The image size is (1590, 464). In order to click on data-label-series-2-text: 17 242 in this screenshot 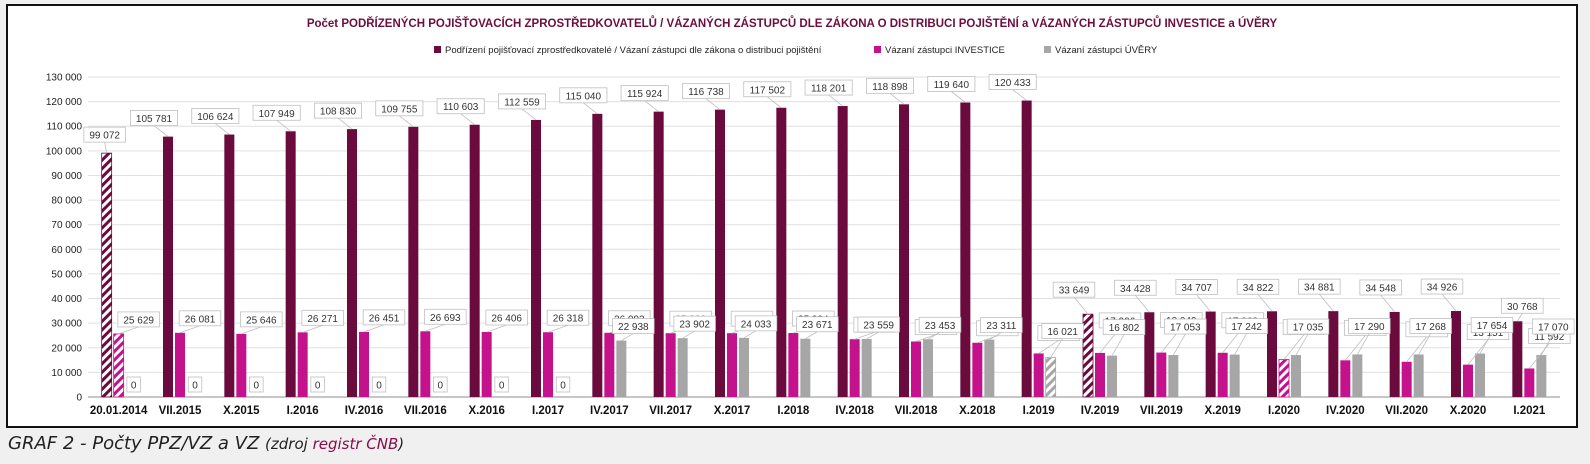, I will do `click(1246, 327)`.